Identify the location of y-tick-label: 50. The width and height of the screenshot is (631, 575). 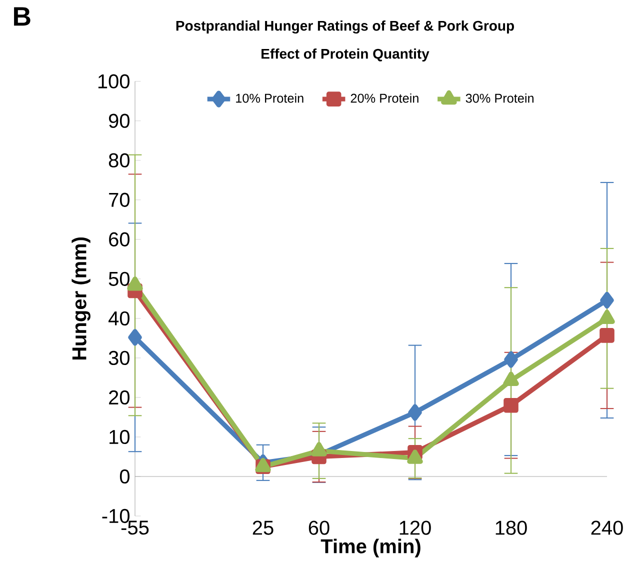
(119, 279).